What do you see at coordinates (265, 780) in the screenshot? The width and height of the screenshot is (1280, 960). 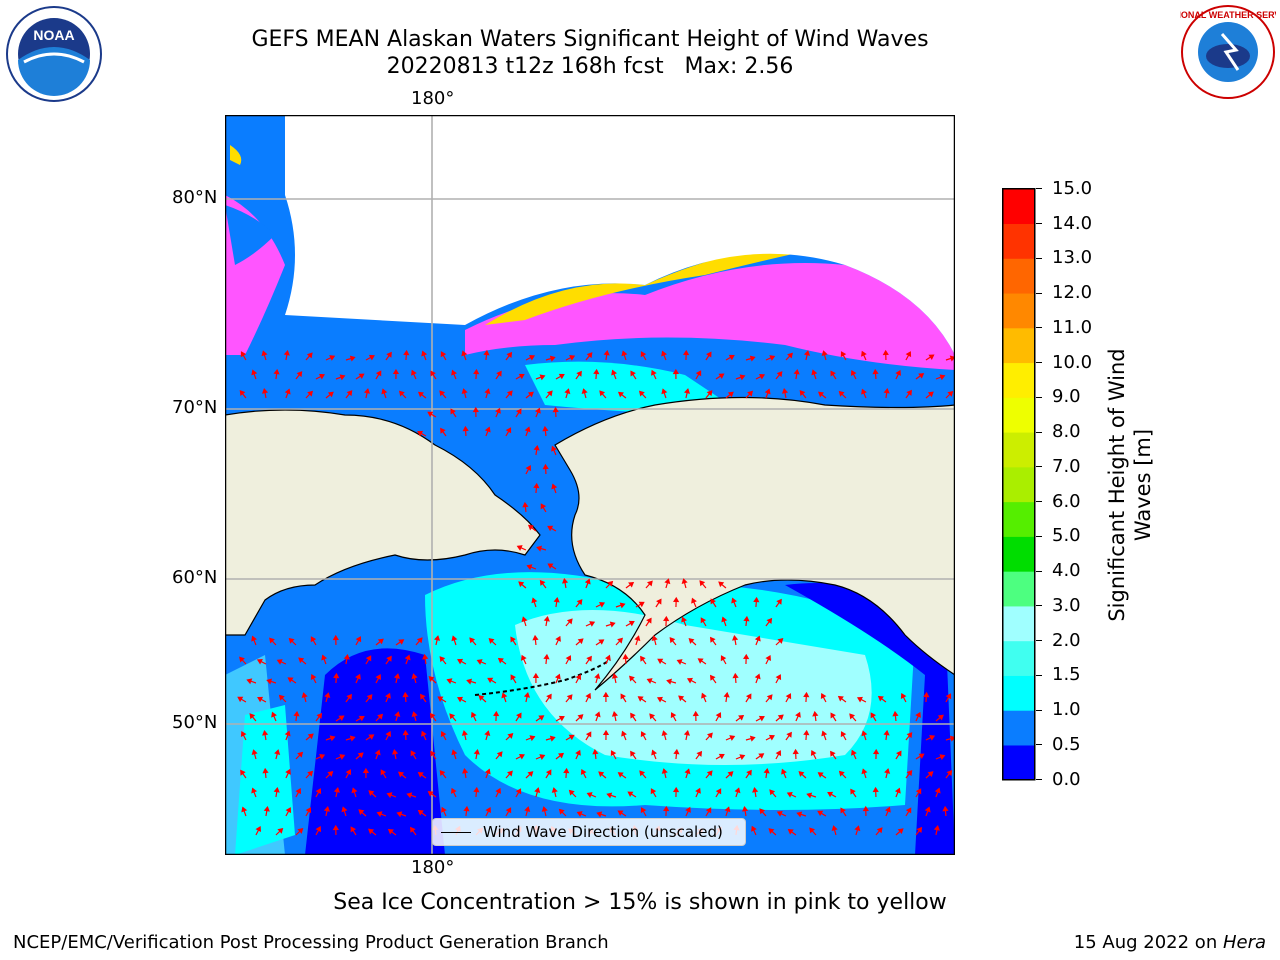 I see `cyan-wave-region-west` at bounding box center [265, 780].